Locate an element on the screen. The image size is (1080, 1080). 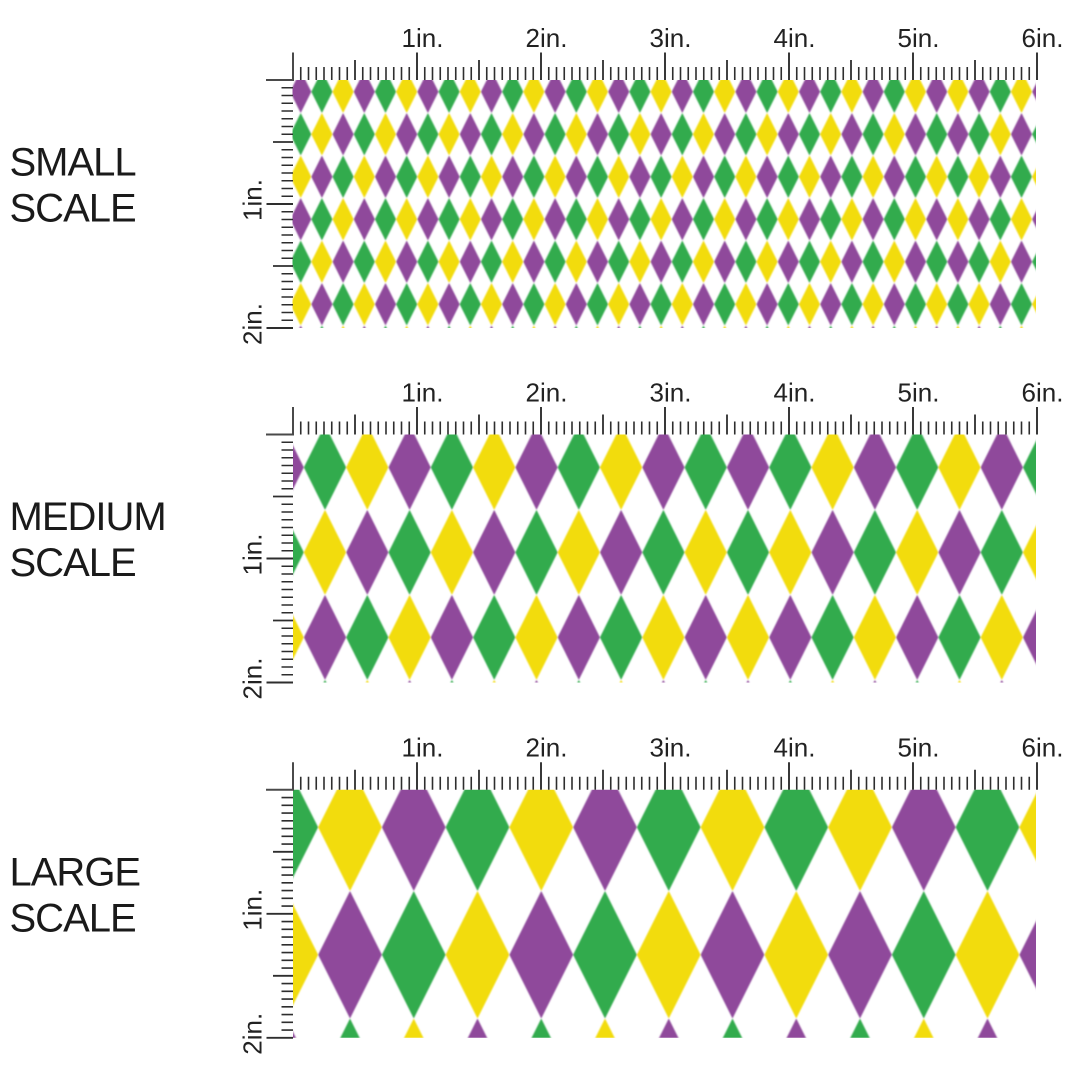
svg-text: MEDIUM is located at coordinates (88, 517).